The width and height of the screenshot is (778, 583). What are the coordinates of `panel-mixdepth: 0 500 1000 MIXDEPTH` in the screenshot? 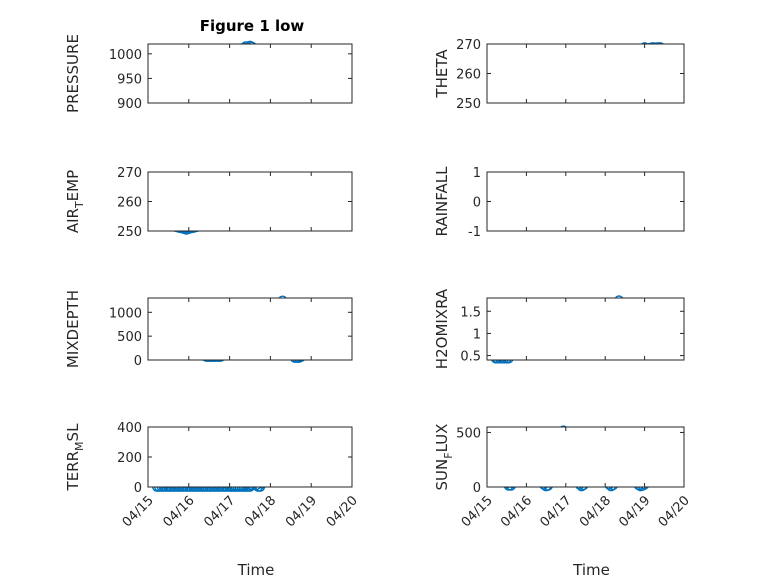 It's located at (208, 329).